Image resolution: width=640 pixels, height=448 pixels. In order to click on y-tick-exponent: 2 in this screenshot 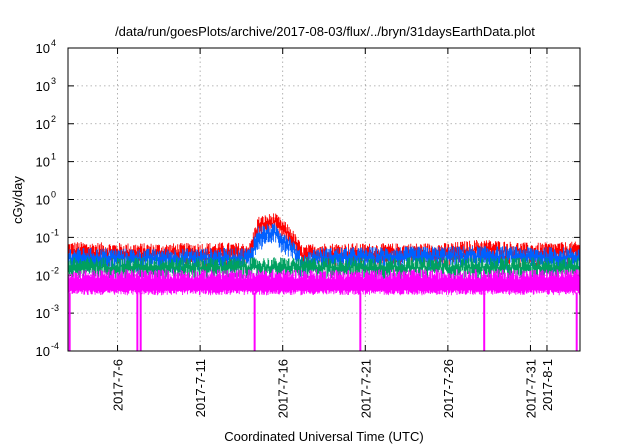, I will do `click(53, 119)`.